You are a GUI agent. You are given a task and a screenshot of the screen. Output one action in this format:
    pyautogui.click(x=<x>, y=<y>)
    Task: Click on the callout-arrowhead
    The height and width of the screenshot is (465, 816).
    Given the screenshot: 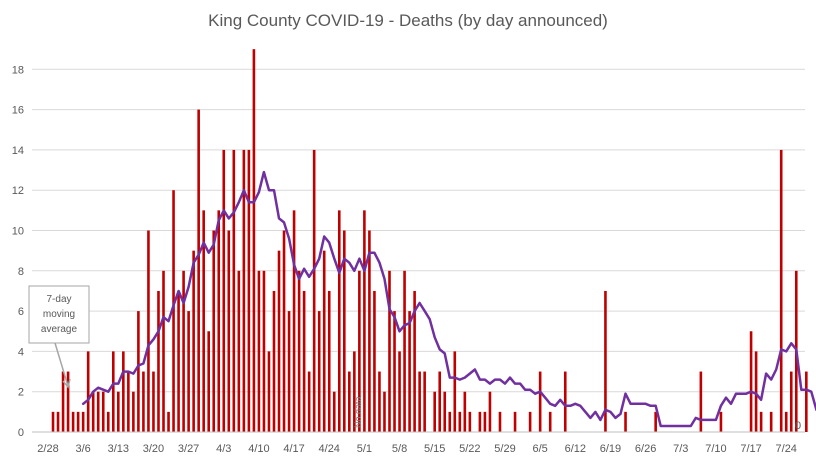 What is the action you would take?
    pyautogui.click(x=66, y=383)
    